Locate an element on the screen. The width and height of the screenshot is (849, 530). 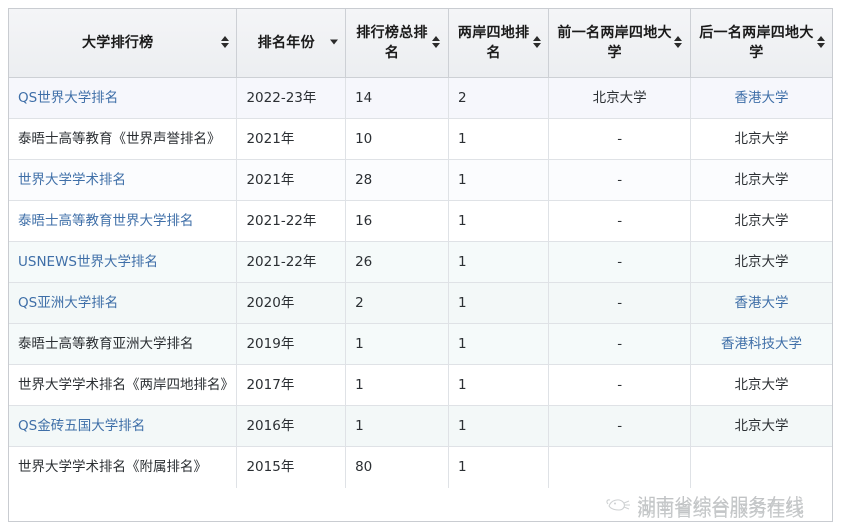
cell-university-ranking: 泰晤士高等教育亚洲大学排名 is located at coordinates (123, 344).